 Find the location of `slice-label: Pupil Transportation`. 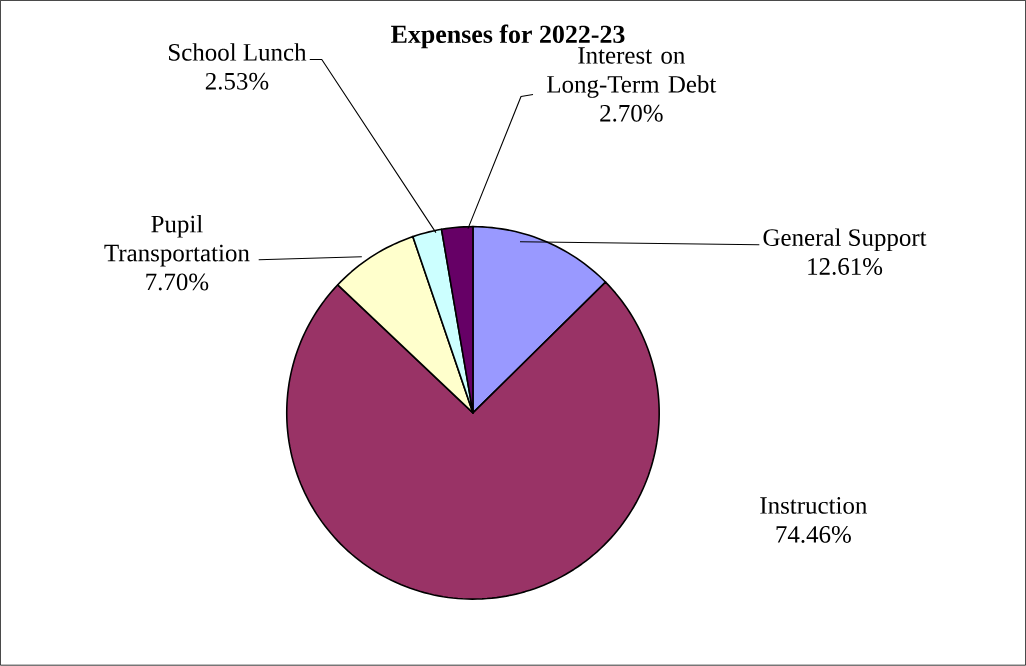

slice-label: Pupil Transportation is located at coordinates (177, 241).